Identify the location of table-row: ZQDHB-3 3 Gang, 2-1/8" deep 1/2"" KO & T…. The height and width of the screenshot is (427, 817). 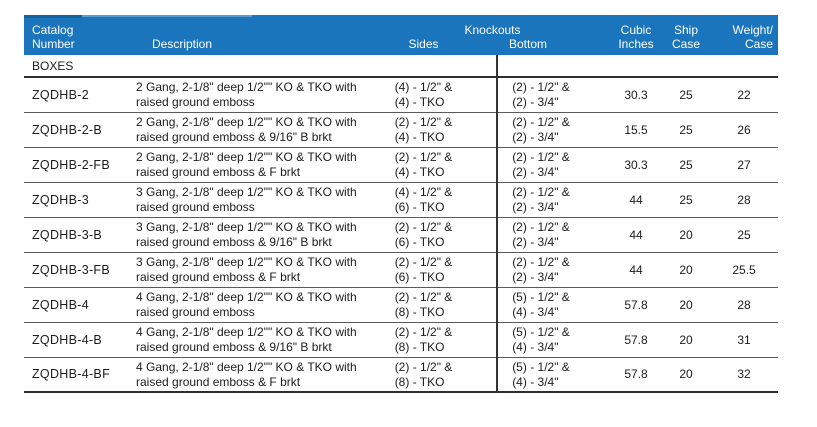
(401, 200).